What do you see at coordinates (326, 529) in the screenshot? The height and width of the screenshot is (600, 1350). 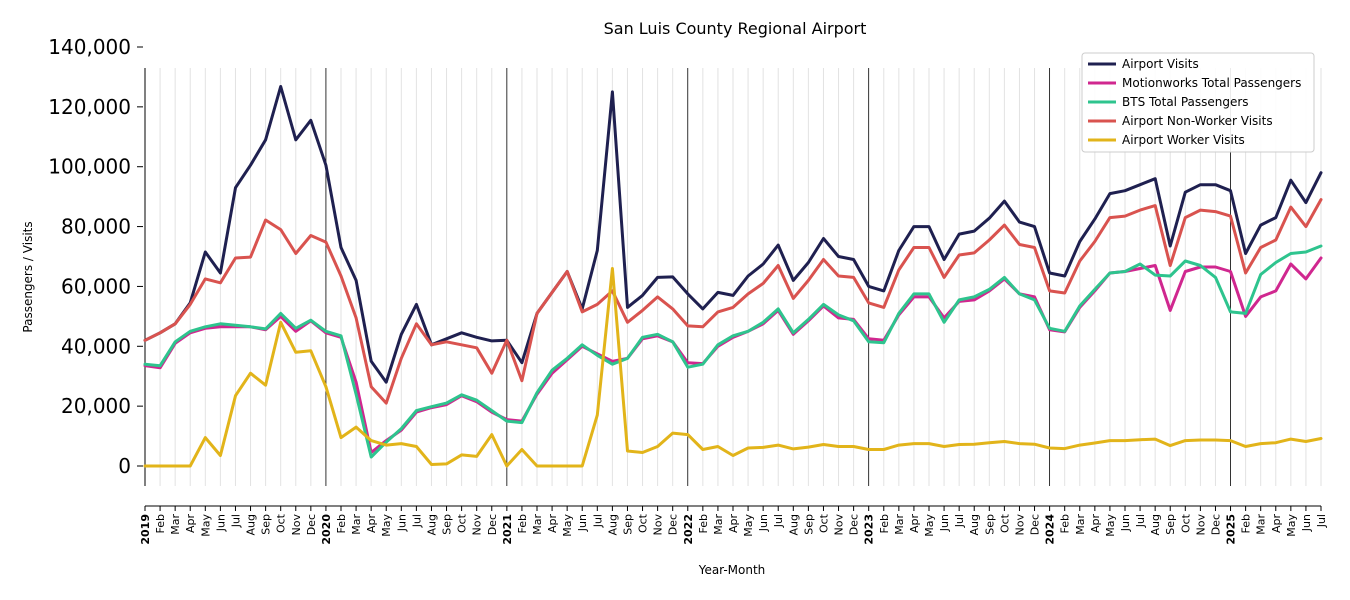 I see `x-tick-label: 2020` at bounding box center [326, 529].